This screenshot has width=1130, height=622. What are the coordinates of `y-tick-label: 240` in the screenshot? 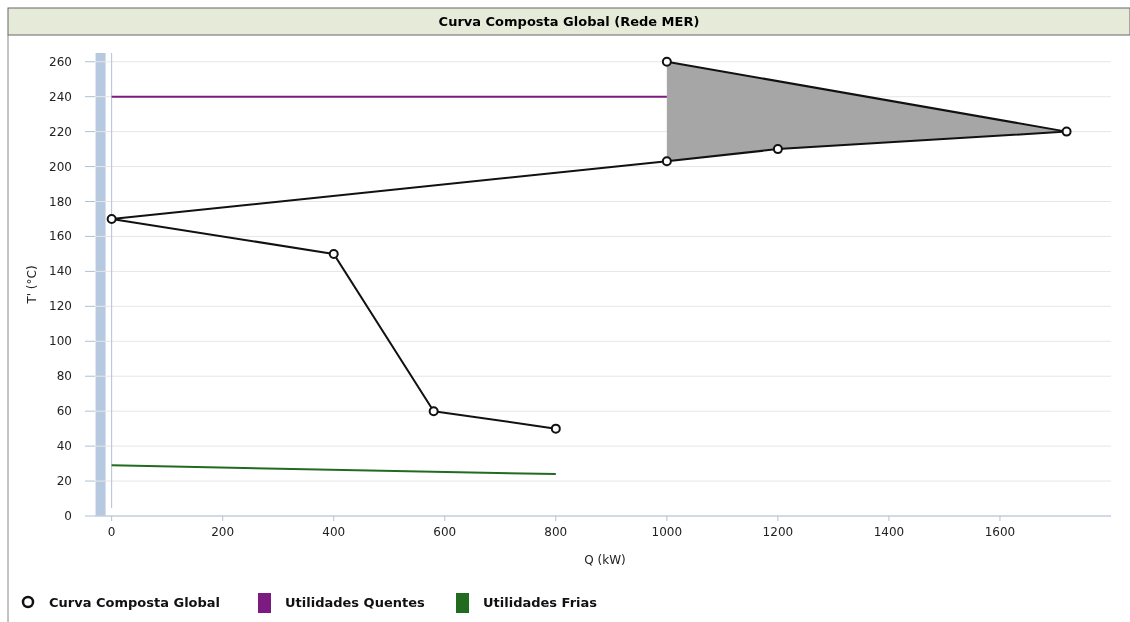 It's located at (60, 96).